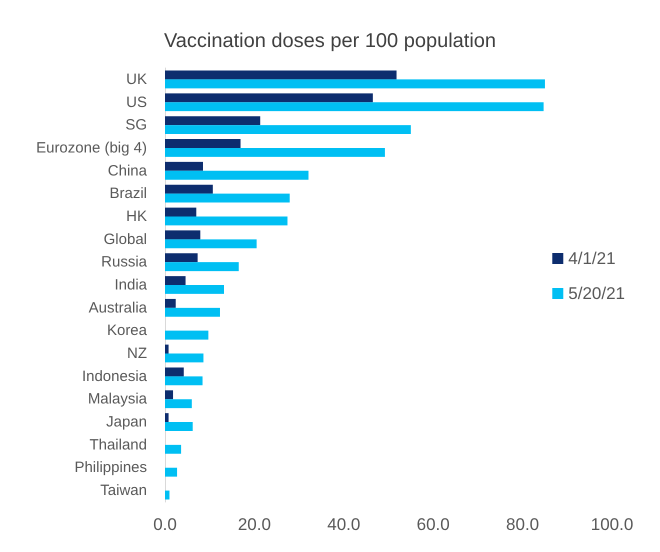  Describe the element at coordinates (125, 239) in the screenshot. I see `y-tick-label: Global` at that location.